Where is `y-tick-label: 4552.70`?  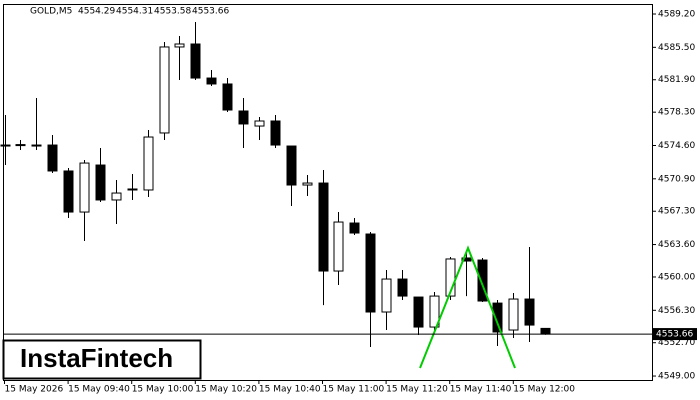 y-tick-label: 4552.70 is located at coordinates (676, 343).